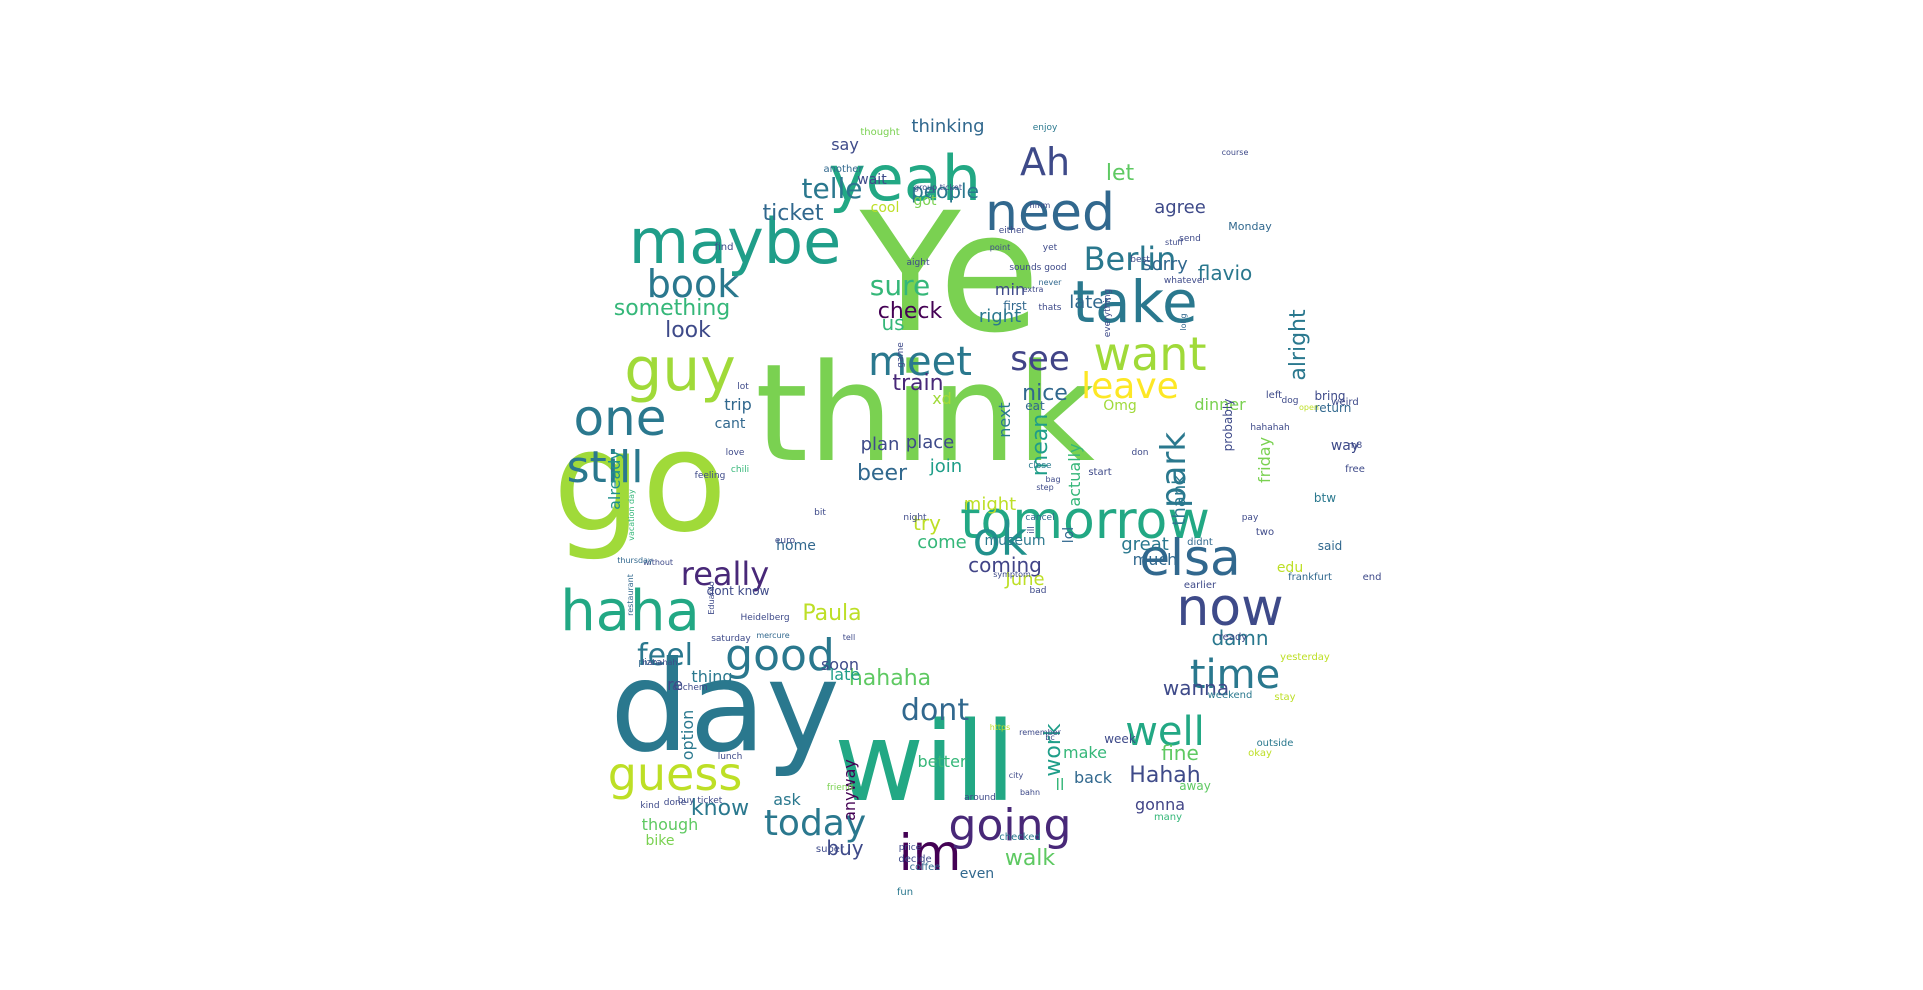  I want to click on word-friday-79: friday, so click(1264, 460).